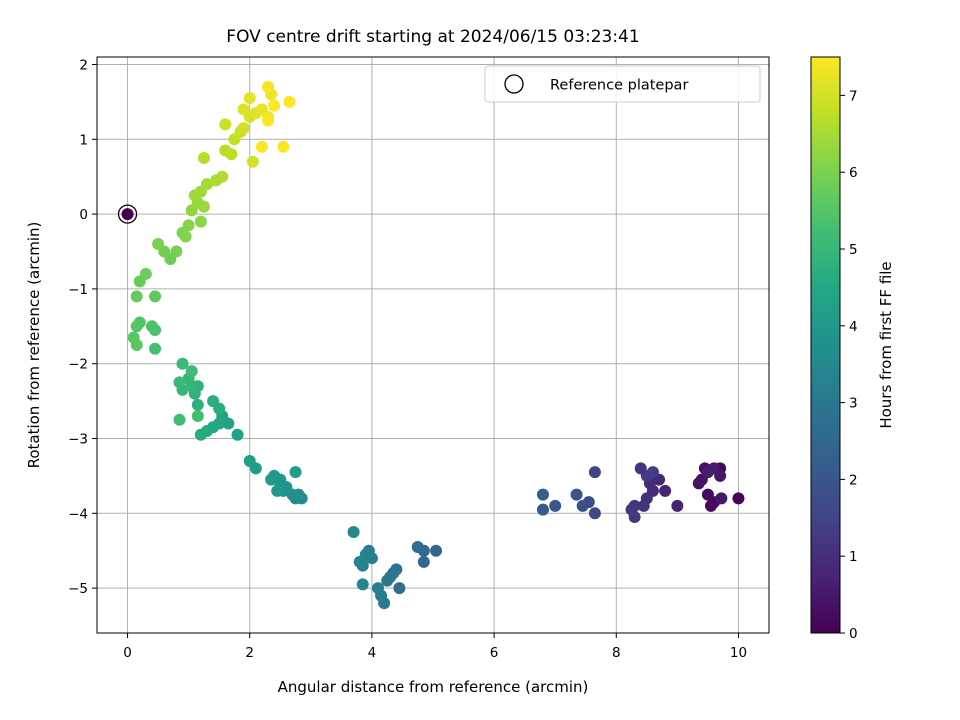 This screenshot has height=720, width=960. I want to click on y-tick-label: 2, so click(83, 65).